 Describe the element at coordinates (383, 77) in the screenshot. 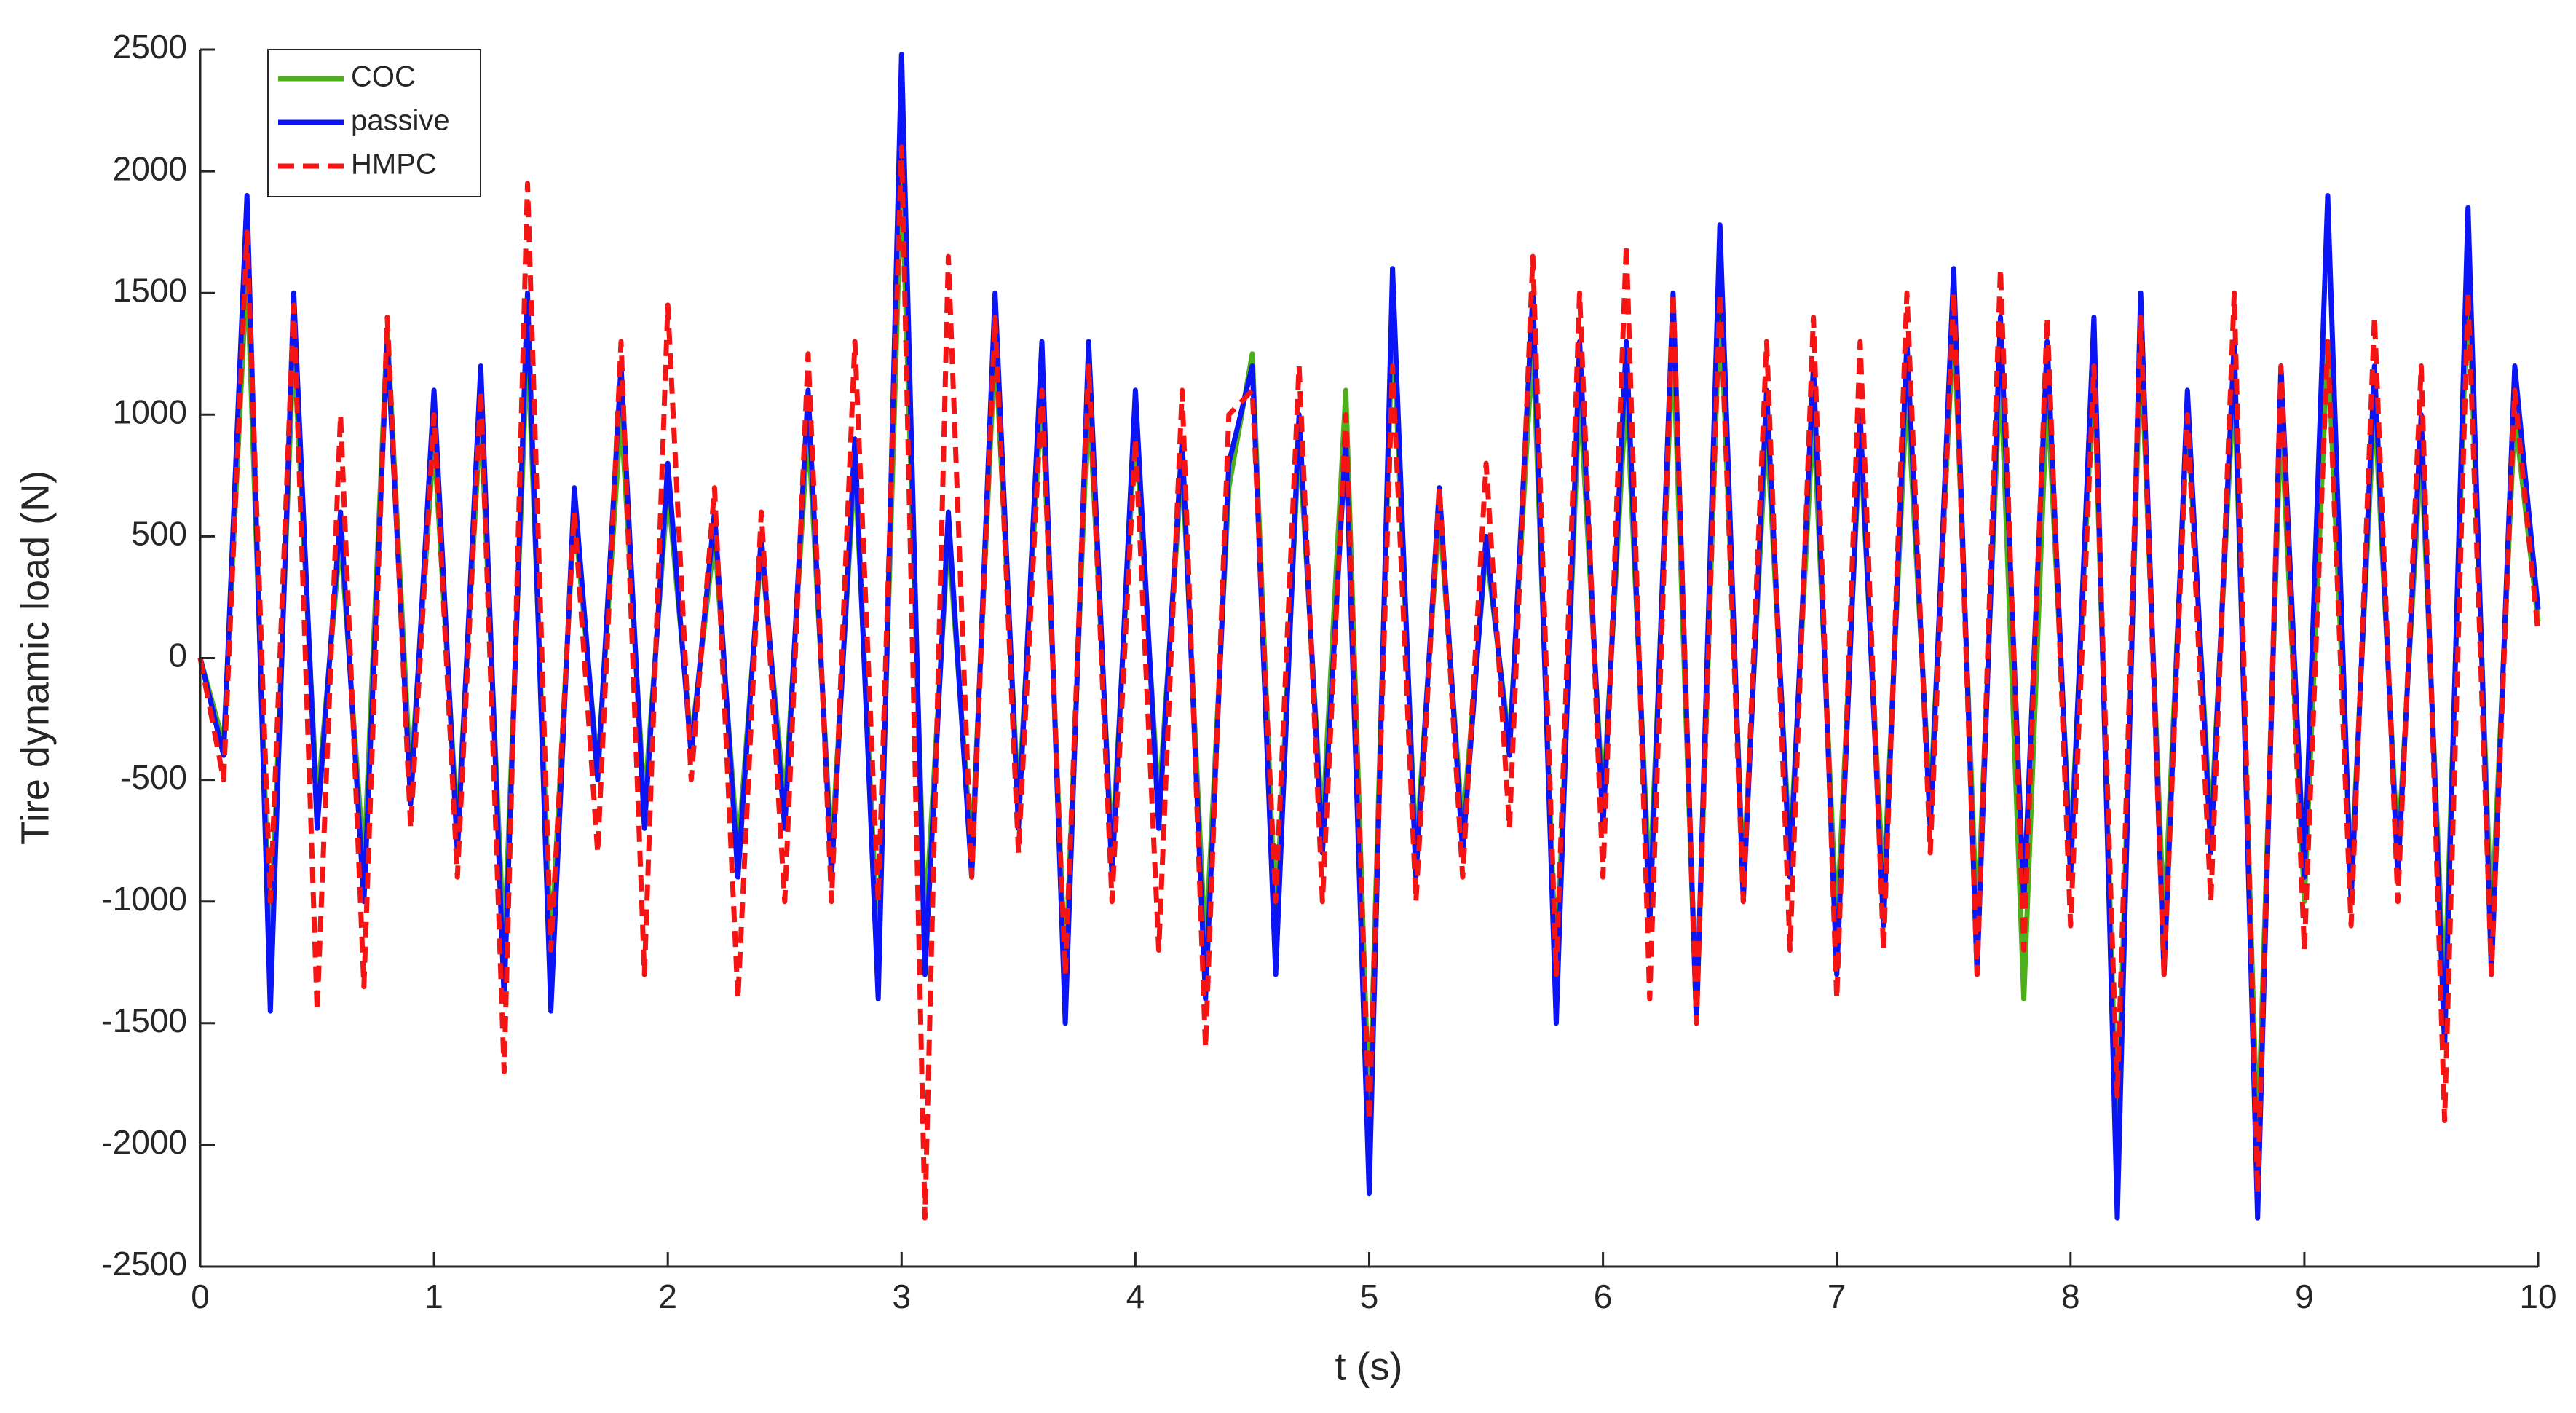

I see `legend-label: COC` at that location.